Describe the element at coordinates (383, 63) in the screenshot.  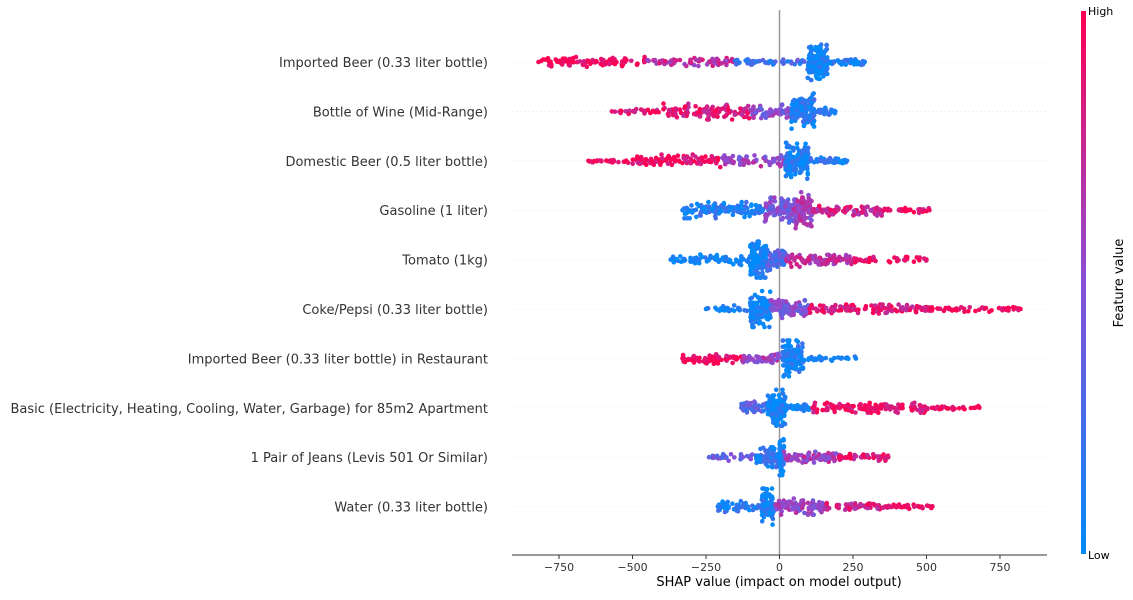
I see `feature-label: Imported Beer (0.33 liter bottle)` at that location.